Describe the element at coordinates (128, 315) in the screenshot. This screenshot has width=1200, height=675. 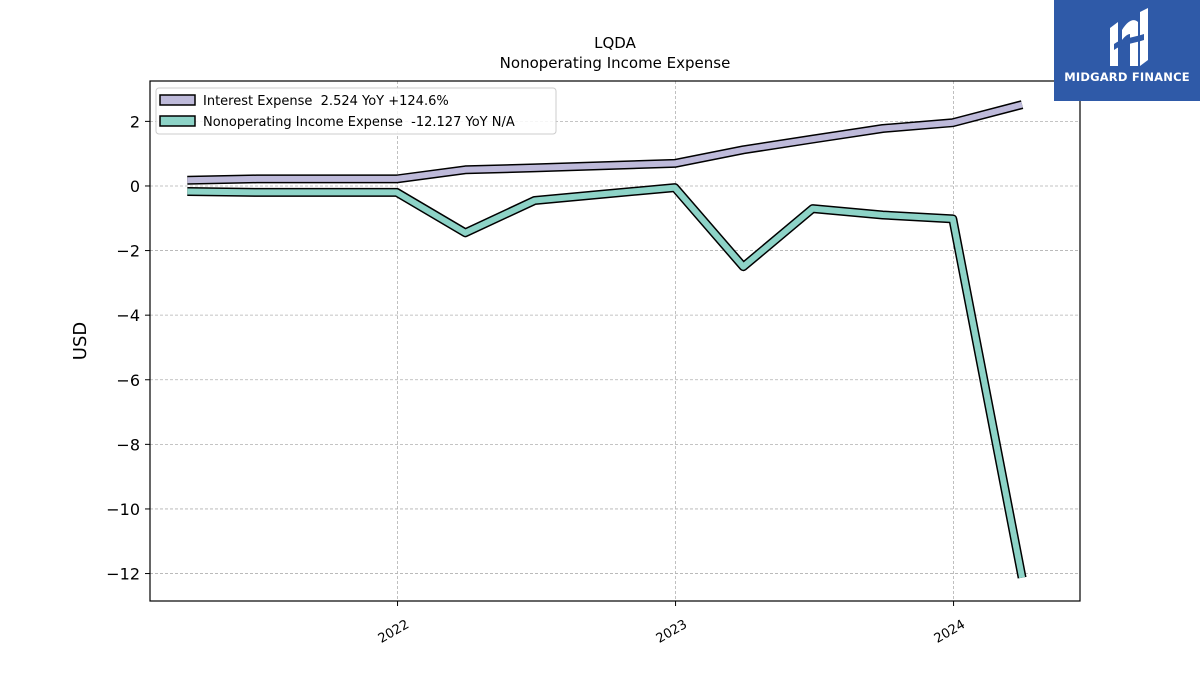
I see `y-tick-label: −4` at that location.